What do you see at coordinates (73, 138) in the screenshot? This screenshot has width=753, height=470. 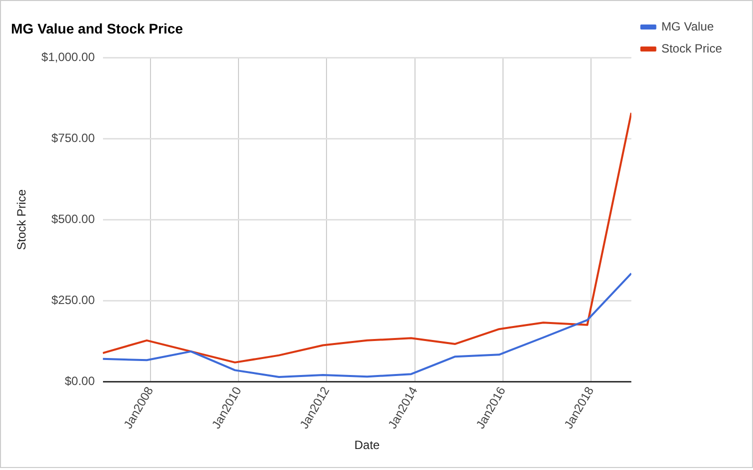 I see `y-tick-label: $750.00` at bounding box center [73, 138].